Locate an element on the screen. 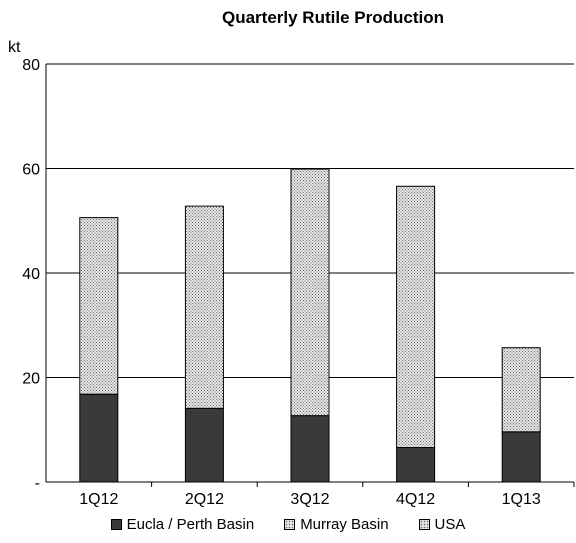  legend-item: USA is located at coordinates (442, 524).